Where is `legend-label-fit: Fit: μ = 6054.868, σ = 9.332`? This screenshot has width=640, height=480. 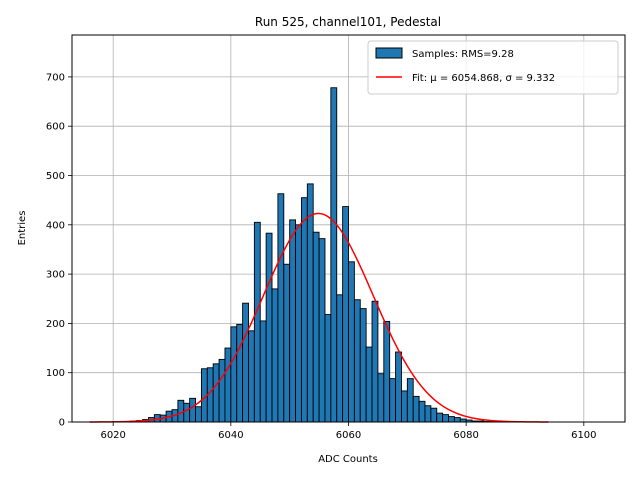
legend-label-fit: Fit: μ = 6054.868, σ = 9.332 is located at coordinates (483, 78).